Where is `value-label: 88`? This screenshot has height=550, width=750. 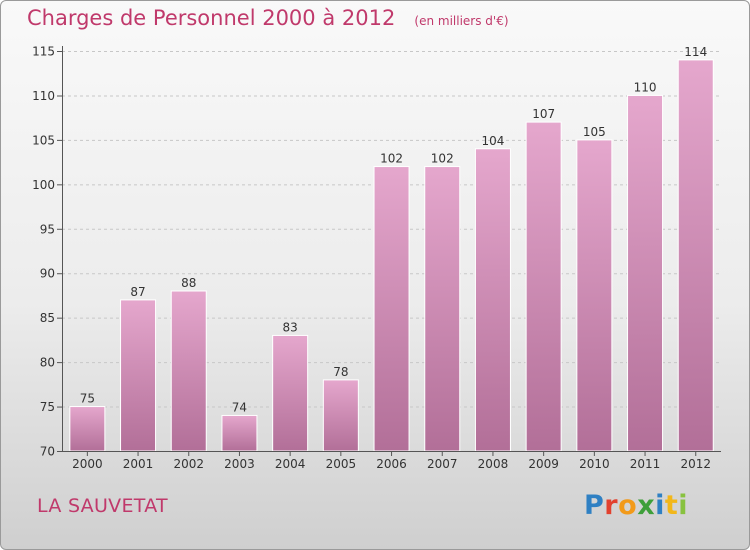 value-label: 88 is located at coordinates (188, 283).